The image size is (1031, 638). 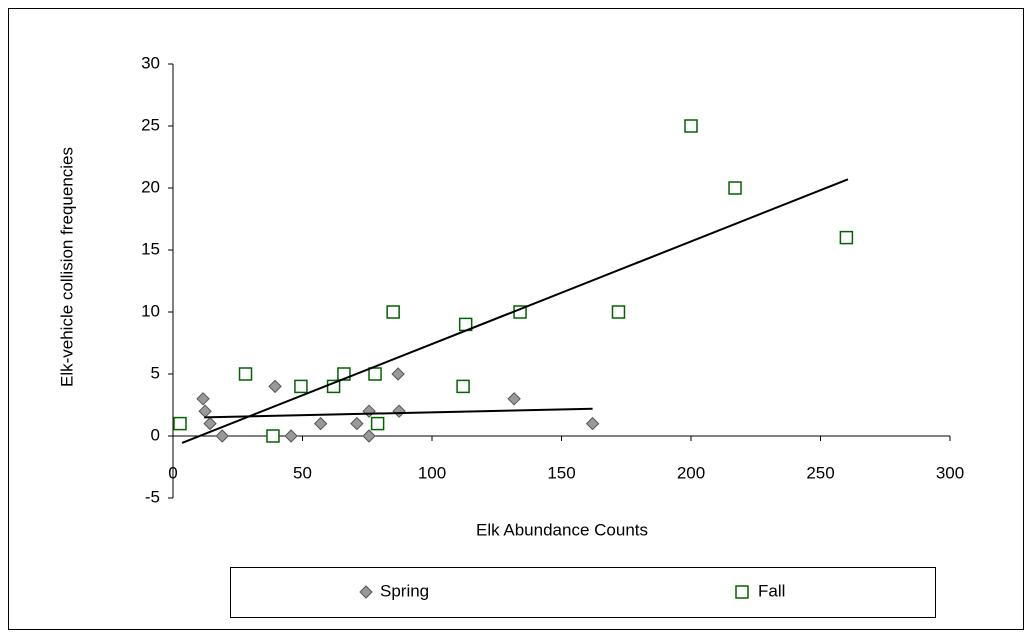 What do you see at coordinates (155, 372) in the screenshot?
I see `y-tick-label: 5` at bounding box center [155, 372].